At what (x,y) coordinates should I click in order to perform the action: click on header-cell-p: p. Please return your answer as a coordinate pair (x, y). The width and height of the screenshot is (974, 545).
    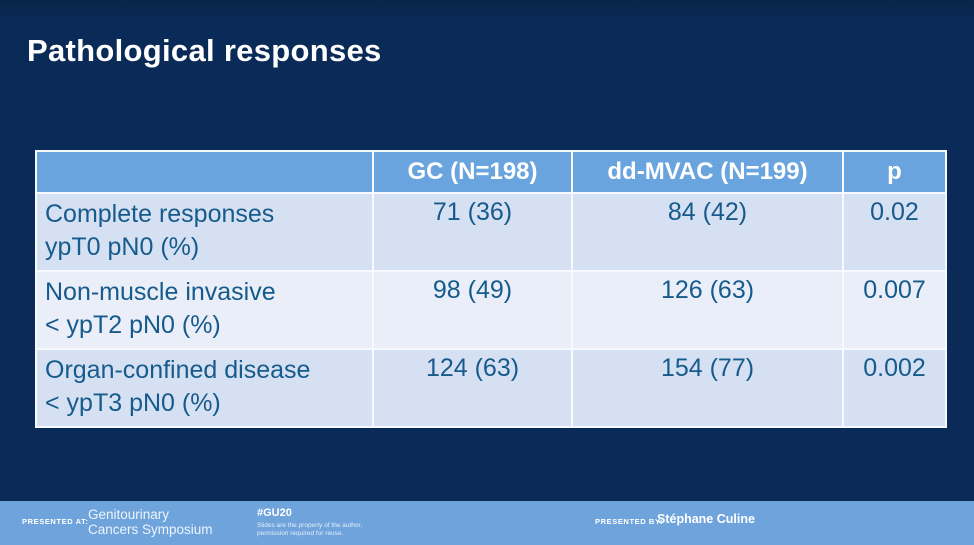
    Looking at the image, I should click on (894, 172).